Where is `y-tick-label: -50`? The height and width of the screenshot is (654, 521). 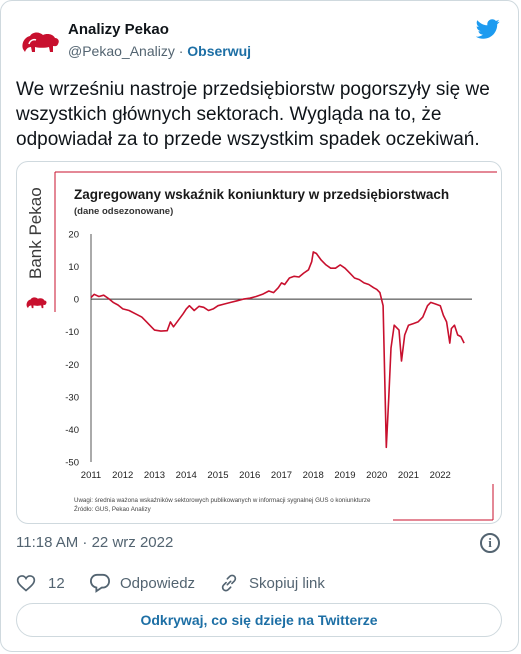 y-tick-label: -50 is located at coordinates (72, 463).